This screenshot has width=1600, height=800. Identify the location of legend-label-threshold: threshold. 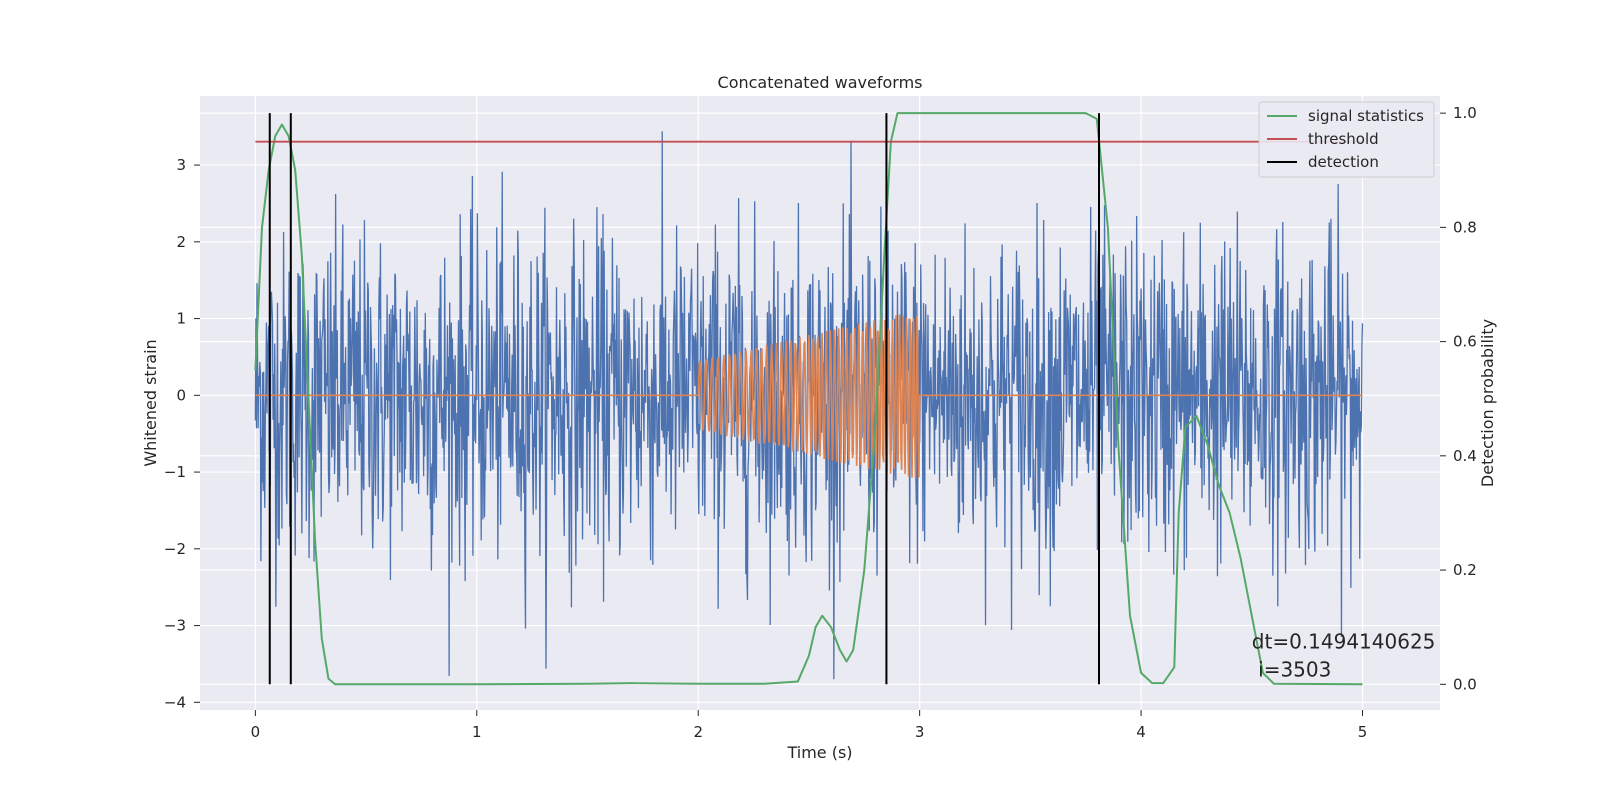
(1343, 139).